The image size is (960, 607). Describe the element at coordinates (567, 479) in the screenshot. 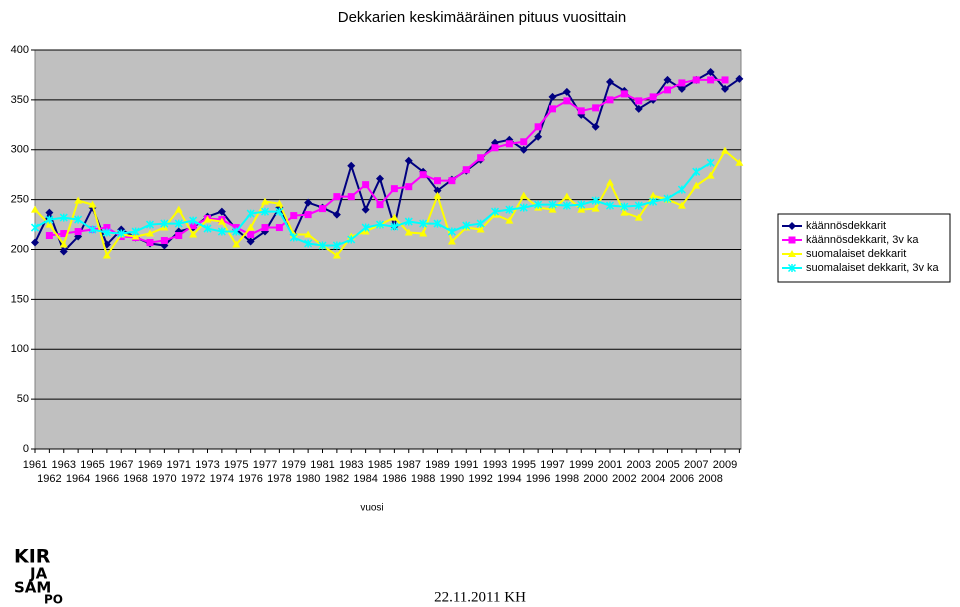

I see `x-tick-label: 1998` at that location.